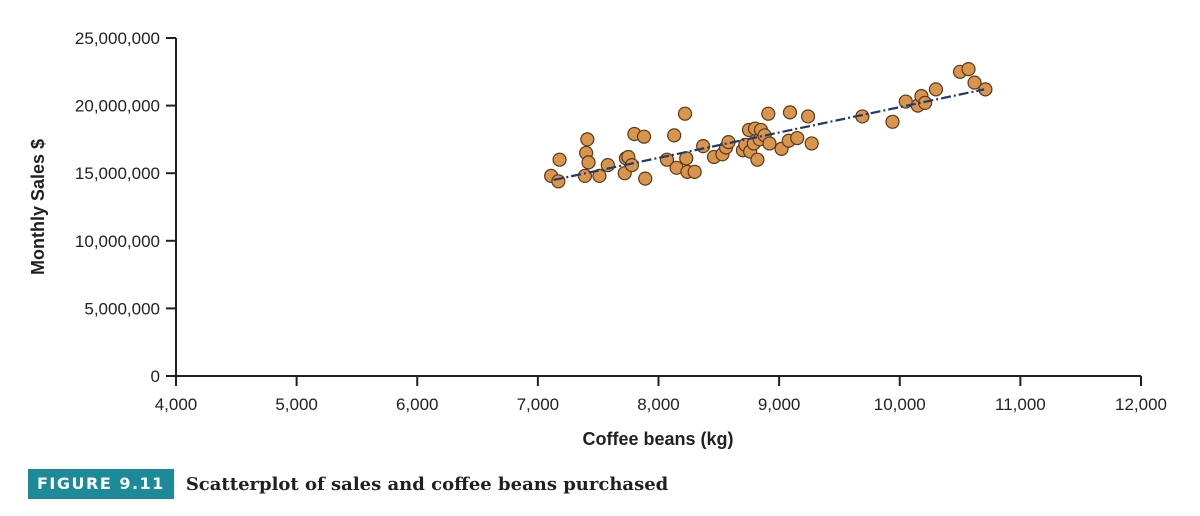  What do you see at coordinates (117, 241) in the screenshot?
I see `y-tick-label: 10,000,000` at bounding box center [117, 241].